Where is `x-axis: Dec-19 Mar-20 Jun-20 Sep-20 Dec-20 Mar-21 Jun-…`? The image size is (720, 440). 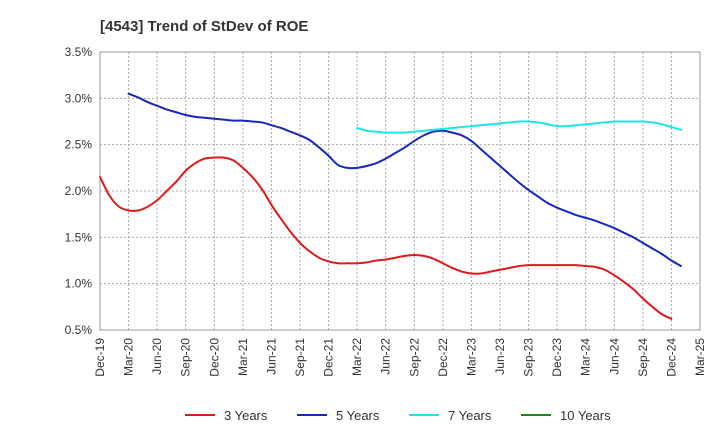
x-axis: Dec-19 Mar-20 Jun-20 Sep-20 Dec-20 Mar-21 Jun-… is located at coordinates (400, 357).